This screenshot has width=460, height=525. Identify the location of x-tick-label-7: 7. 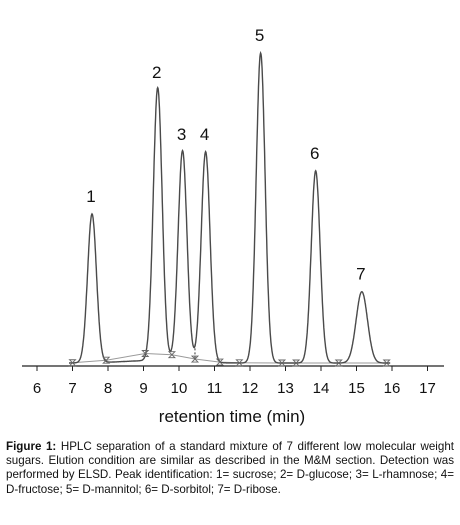
(72, 388).